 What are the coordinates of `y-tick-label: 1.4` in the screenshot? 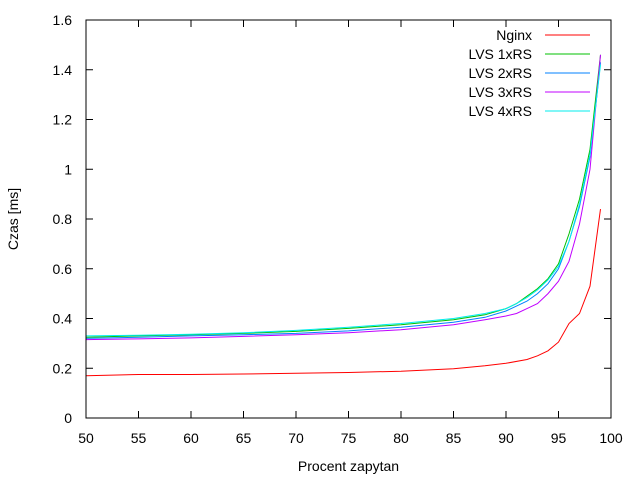 It's located at (63, 70).